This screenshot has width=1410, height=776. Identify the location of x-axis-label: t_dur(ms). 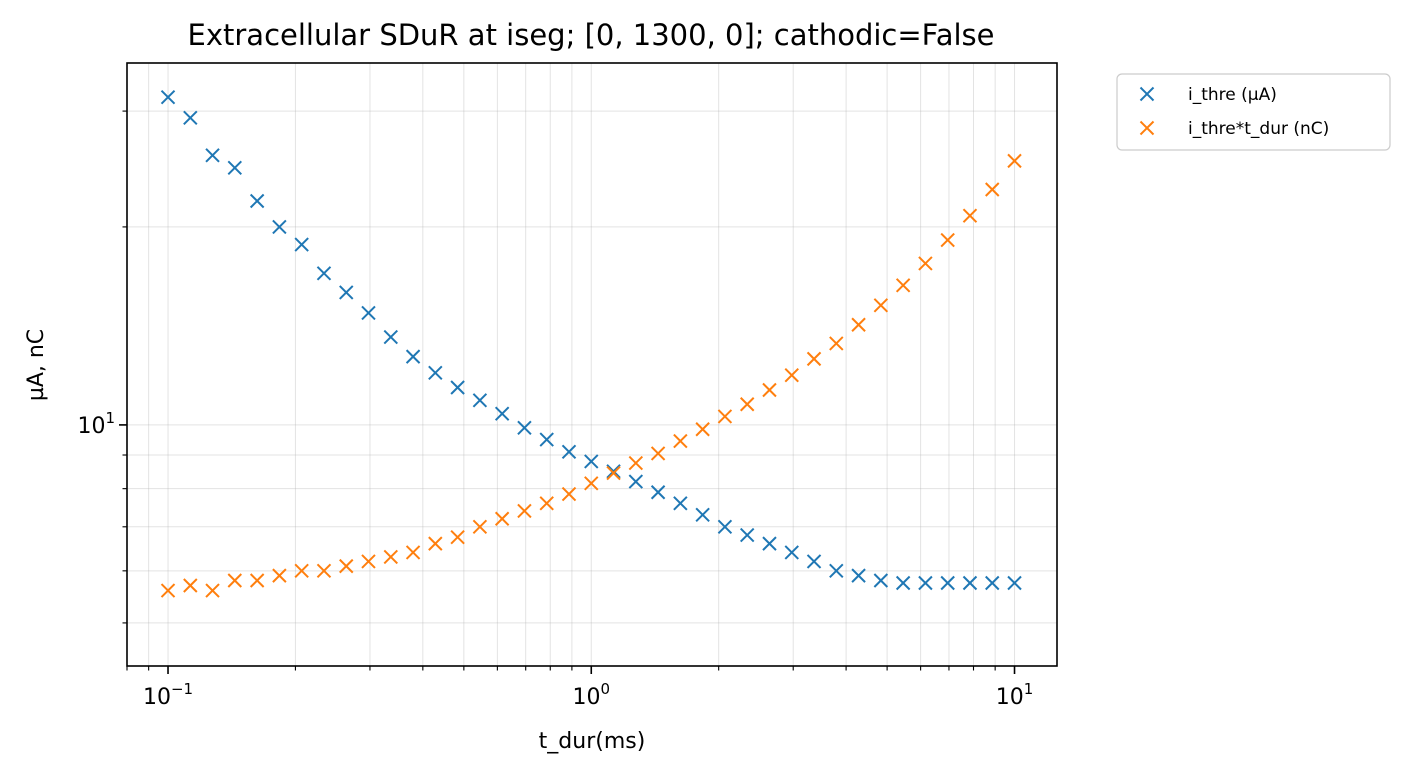
(592, 741).